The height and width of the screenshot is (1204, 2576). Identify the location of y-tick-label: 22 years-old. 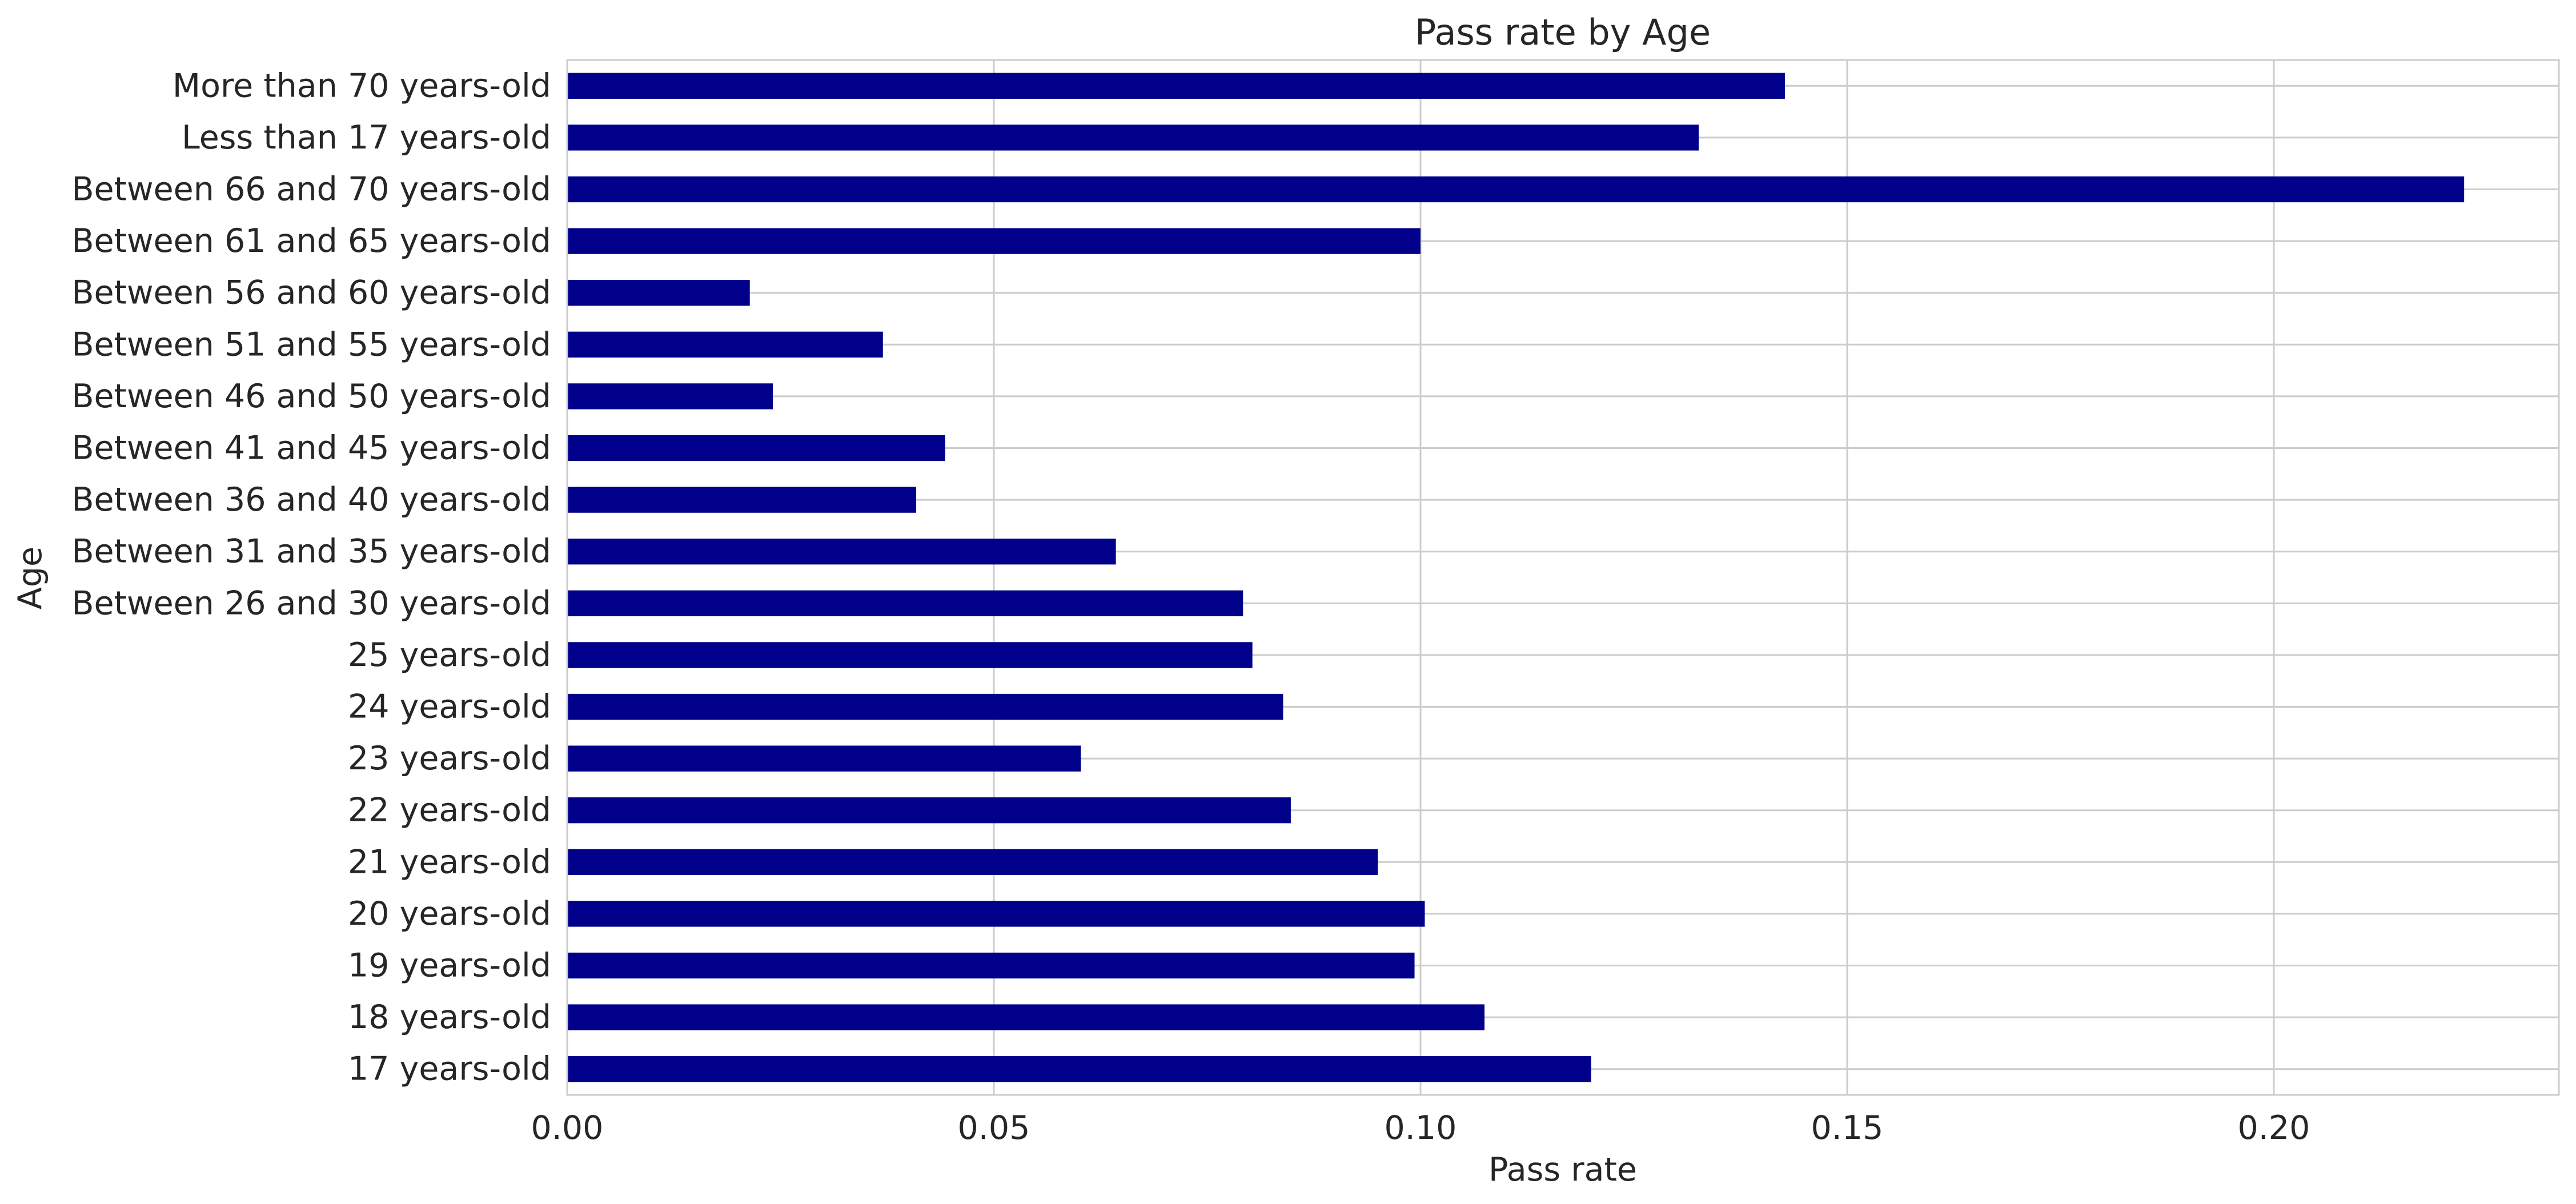
(449, 811).